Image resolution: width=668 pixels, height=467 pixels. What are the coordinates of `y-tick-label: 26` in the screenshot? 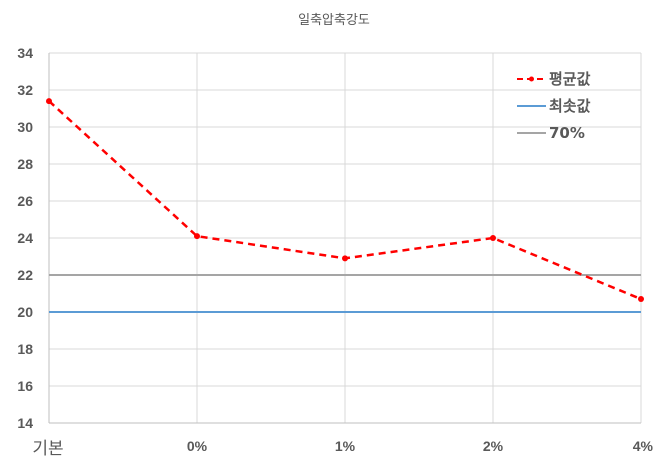 It's located at (25, 201).